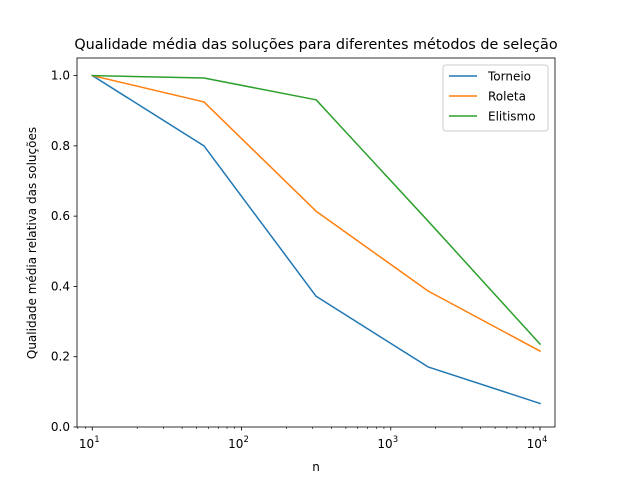  Describe the element at coordinates (60, 146) in the screenshot. I see `y-tick-label: 0.8` at that location.